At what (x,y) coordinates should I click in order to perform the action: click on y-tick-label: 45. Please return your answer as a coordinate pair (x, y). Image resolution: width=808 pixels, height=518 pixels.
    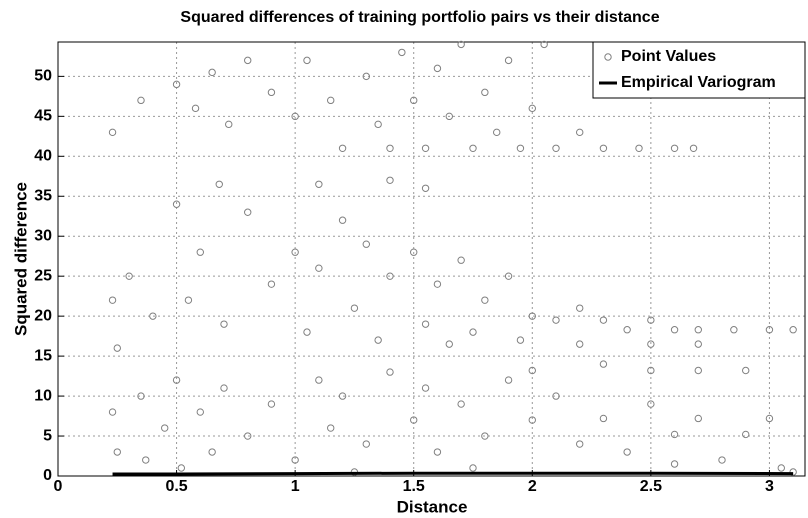
    Looking at the image, I should click on (43, 116).